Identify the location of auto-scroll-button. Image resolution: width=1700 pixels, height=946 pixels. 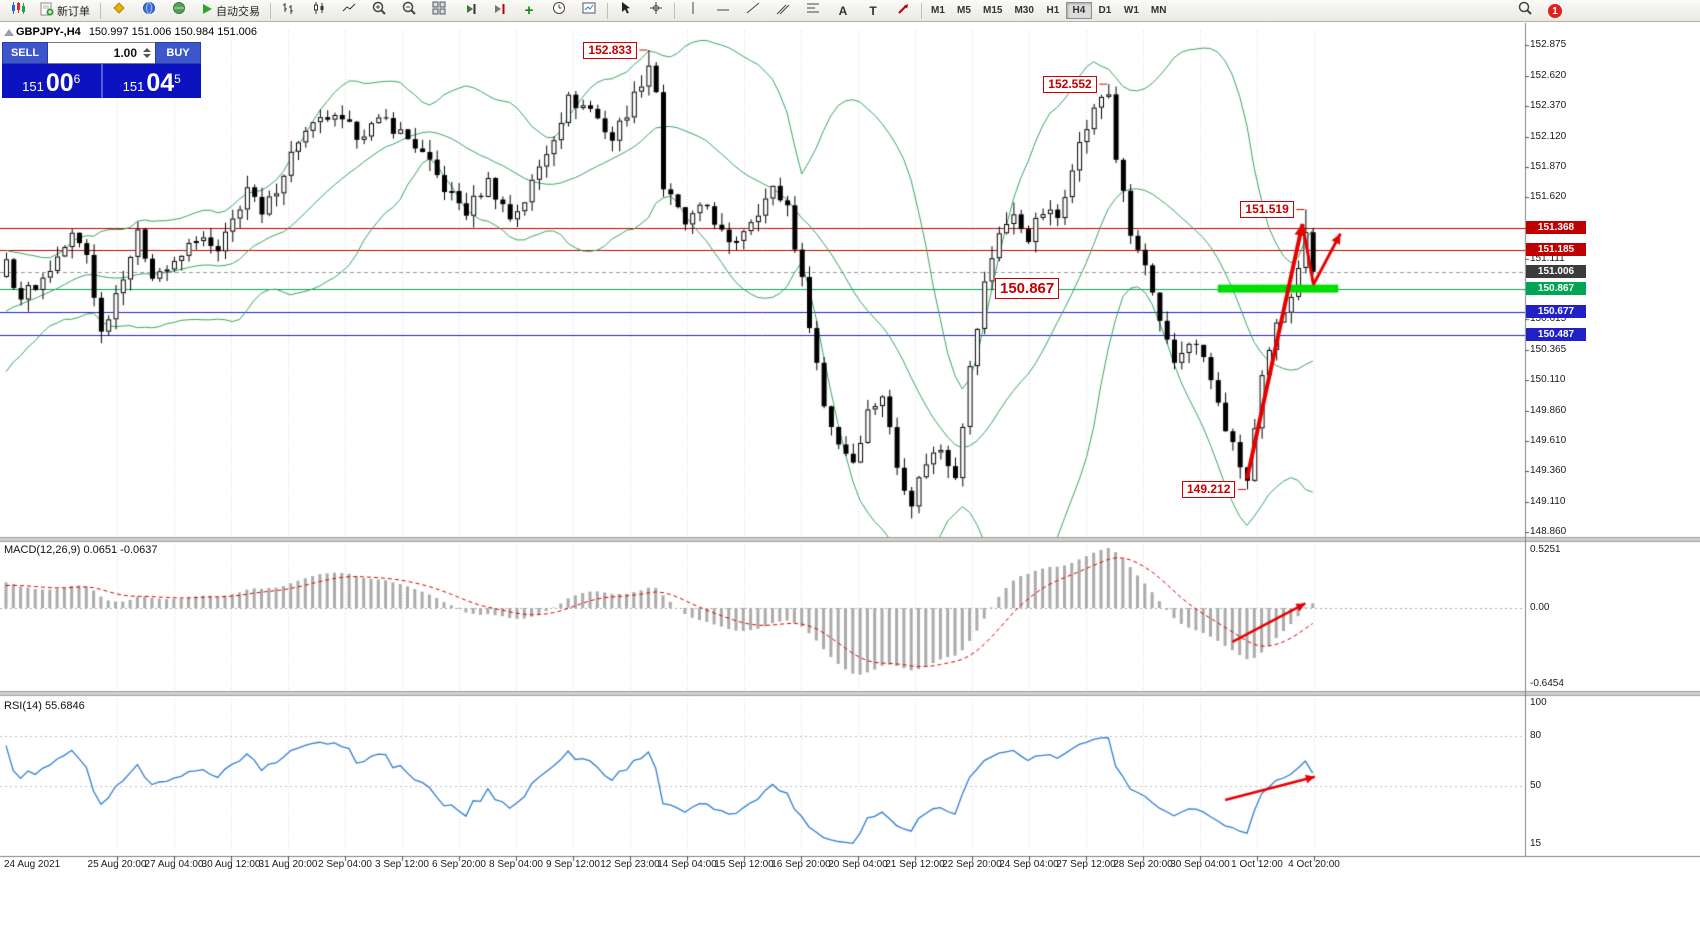
(469, 11).